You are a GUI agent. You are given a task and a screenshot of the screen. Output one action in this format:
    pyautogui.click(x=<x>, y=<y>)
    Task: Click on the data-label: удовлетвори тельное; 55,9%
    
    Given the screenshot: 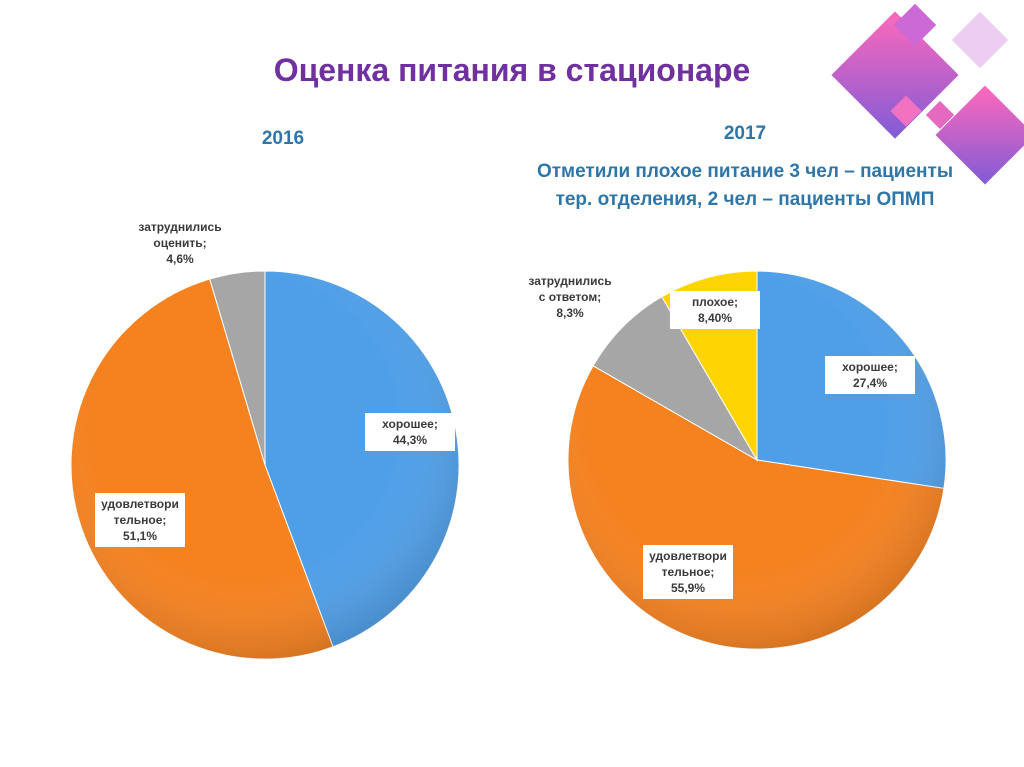 What is the action you would take?
    pyautogui.click(x=688, y=572)
    